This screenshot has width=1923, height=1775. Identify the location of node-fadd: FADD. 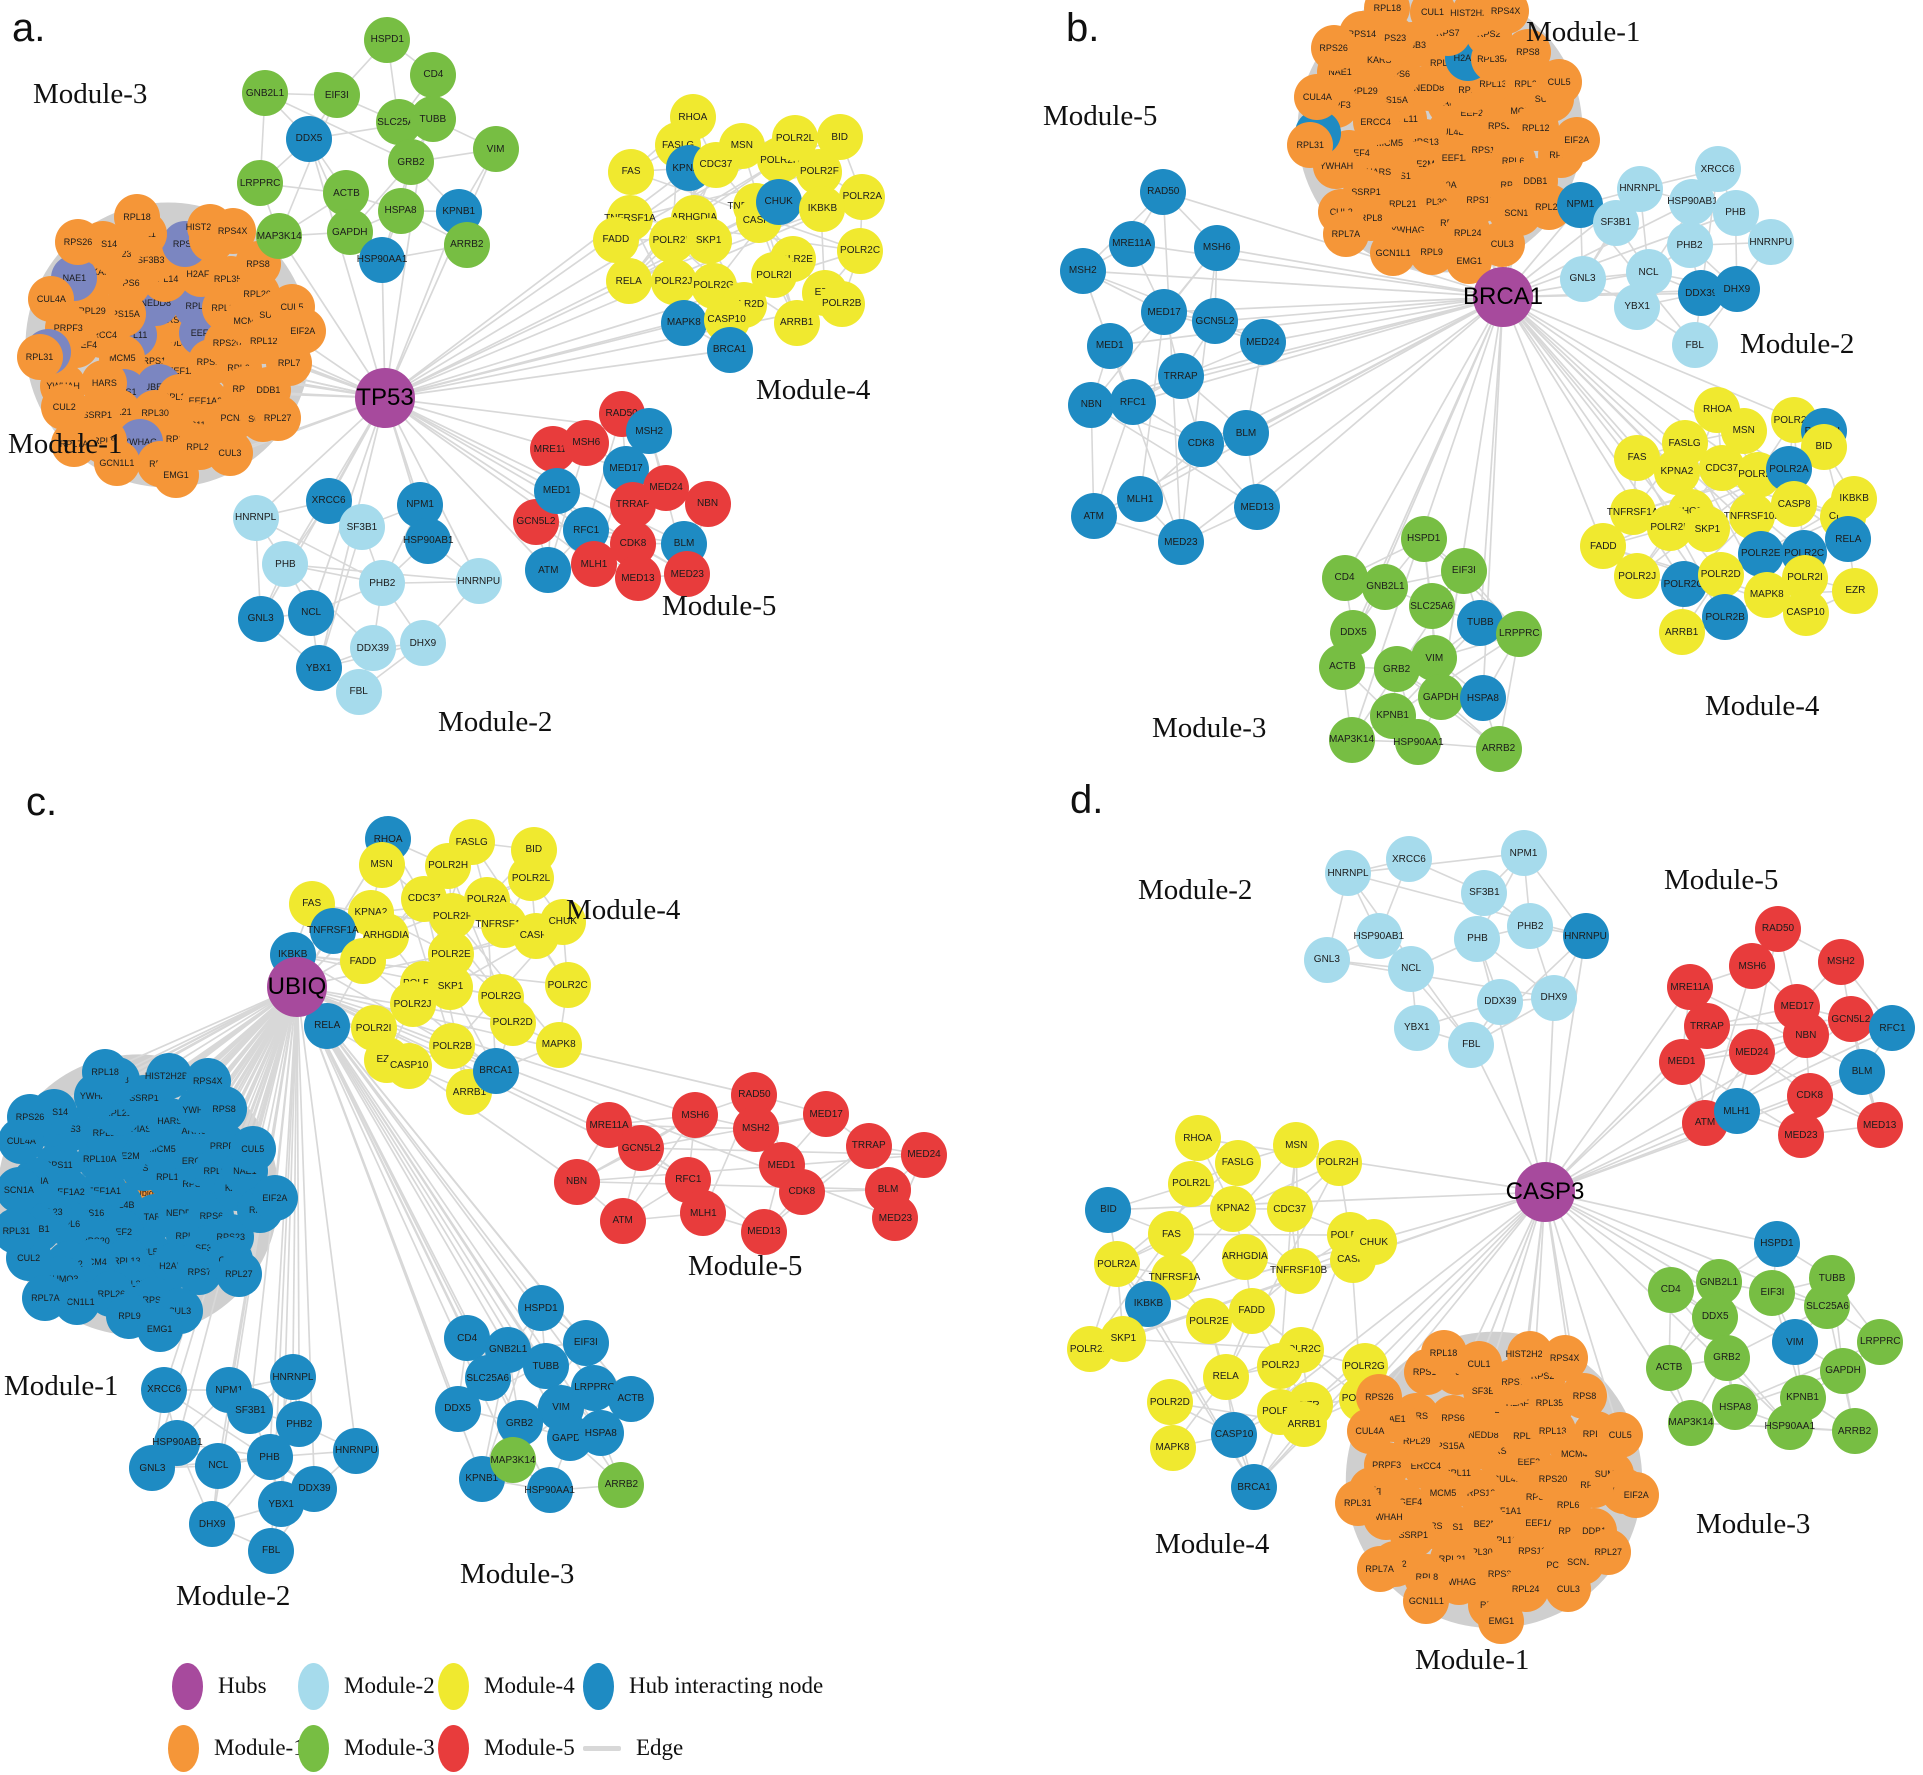
(615, 239).